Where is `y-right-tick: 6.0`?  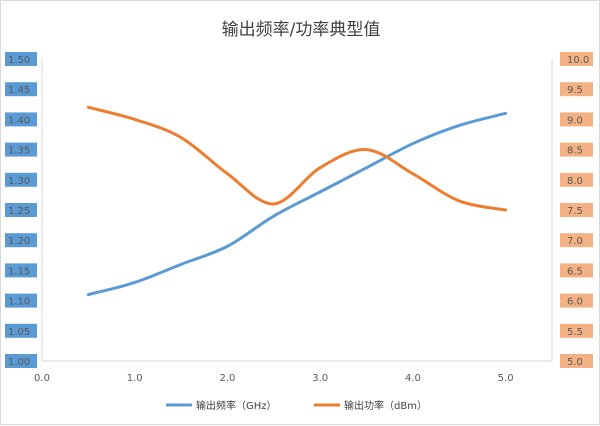
y-right-tick: 6.0 is located at coordinates (576, 301).